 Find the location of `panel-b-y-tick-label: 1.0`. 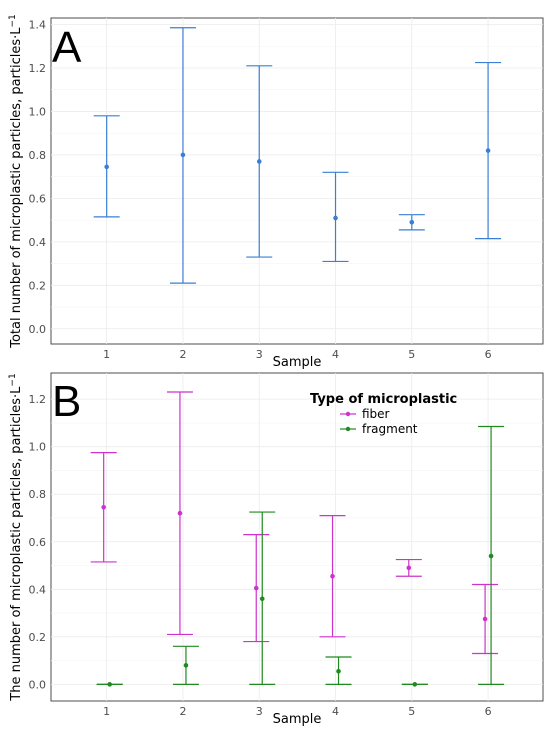

panel-b-y-tick-label: 1.0 is located at coordinates (38, 447).